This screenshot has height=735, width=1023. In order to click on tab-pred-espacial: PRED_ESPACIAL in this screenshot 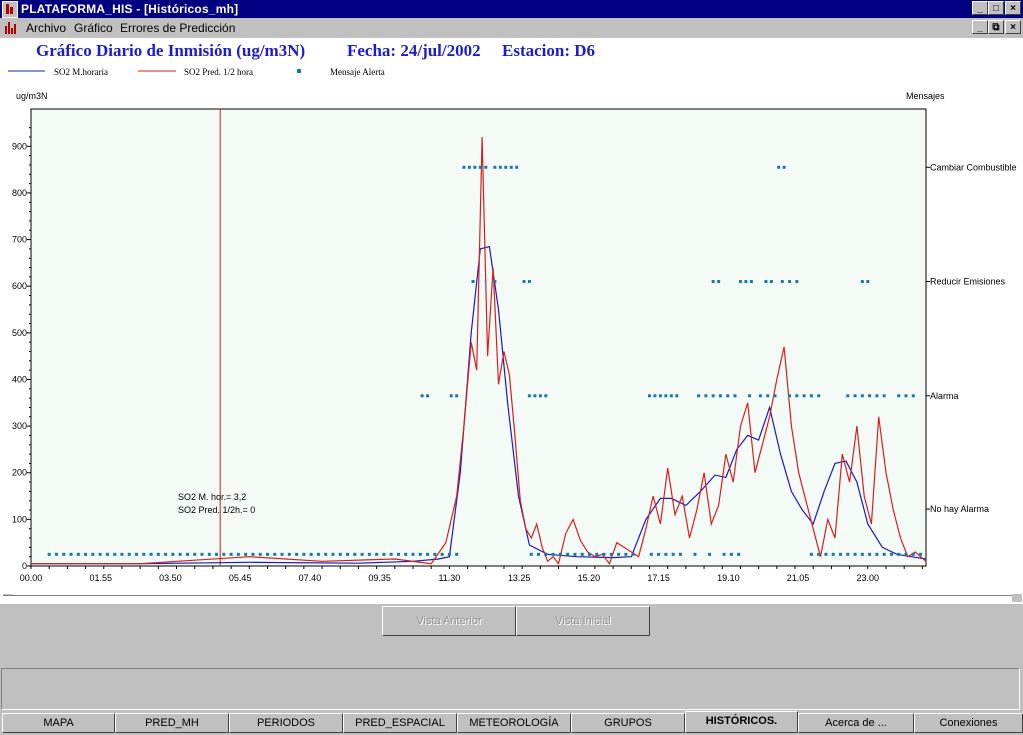, I will do `click(400, 723)`.